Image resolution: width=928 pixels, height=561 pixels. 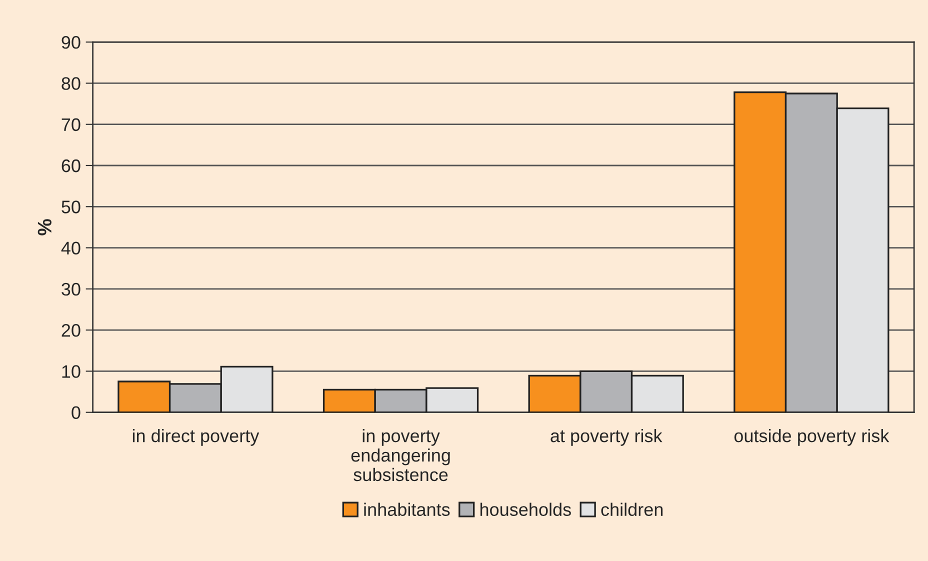 I want to click on x-tick-label: at poverty risk, so click(x=606, y=437).